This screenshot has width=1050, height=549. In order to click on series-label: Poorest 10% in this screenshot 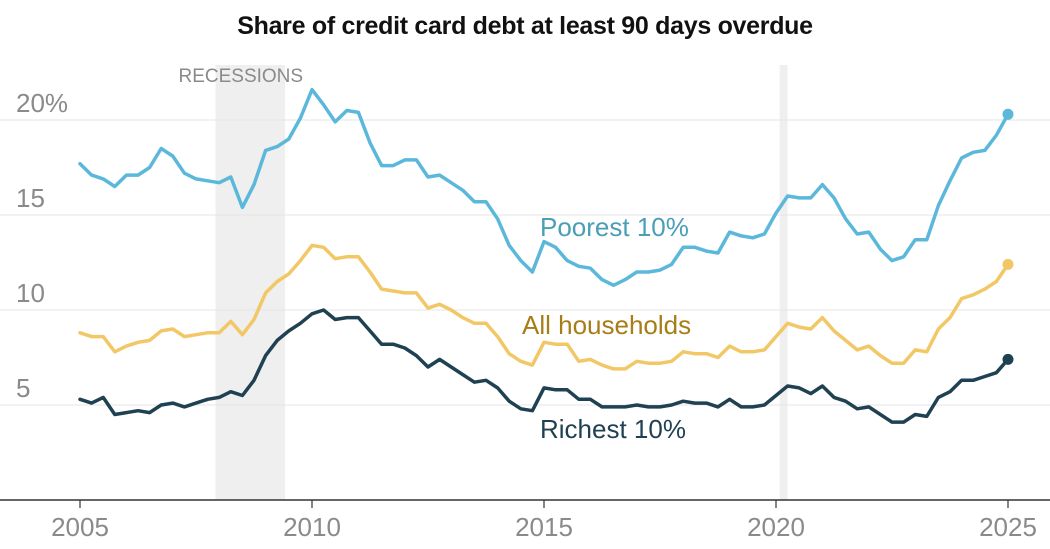, I will do `click(614, 227)`.